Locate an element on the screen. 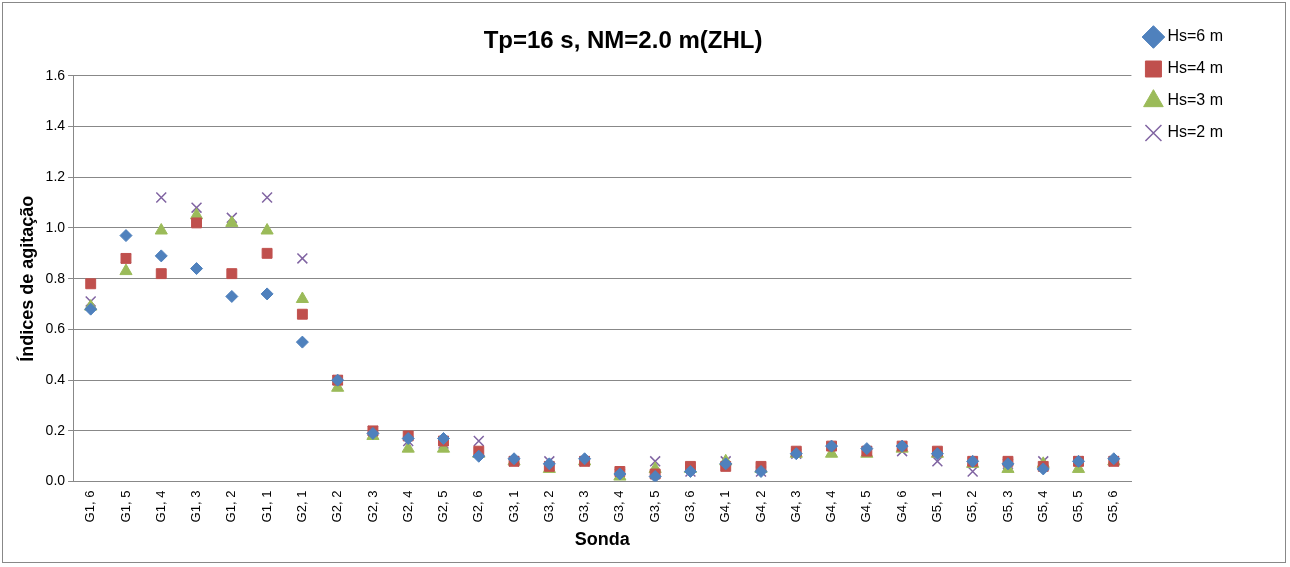 The width and height of the screenshot is (1290, 567). x-tick-label: G3, 2 is located at coordinates (548, 506).